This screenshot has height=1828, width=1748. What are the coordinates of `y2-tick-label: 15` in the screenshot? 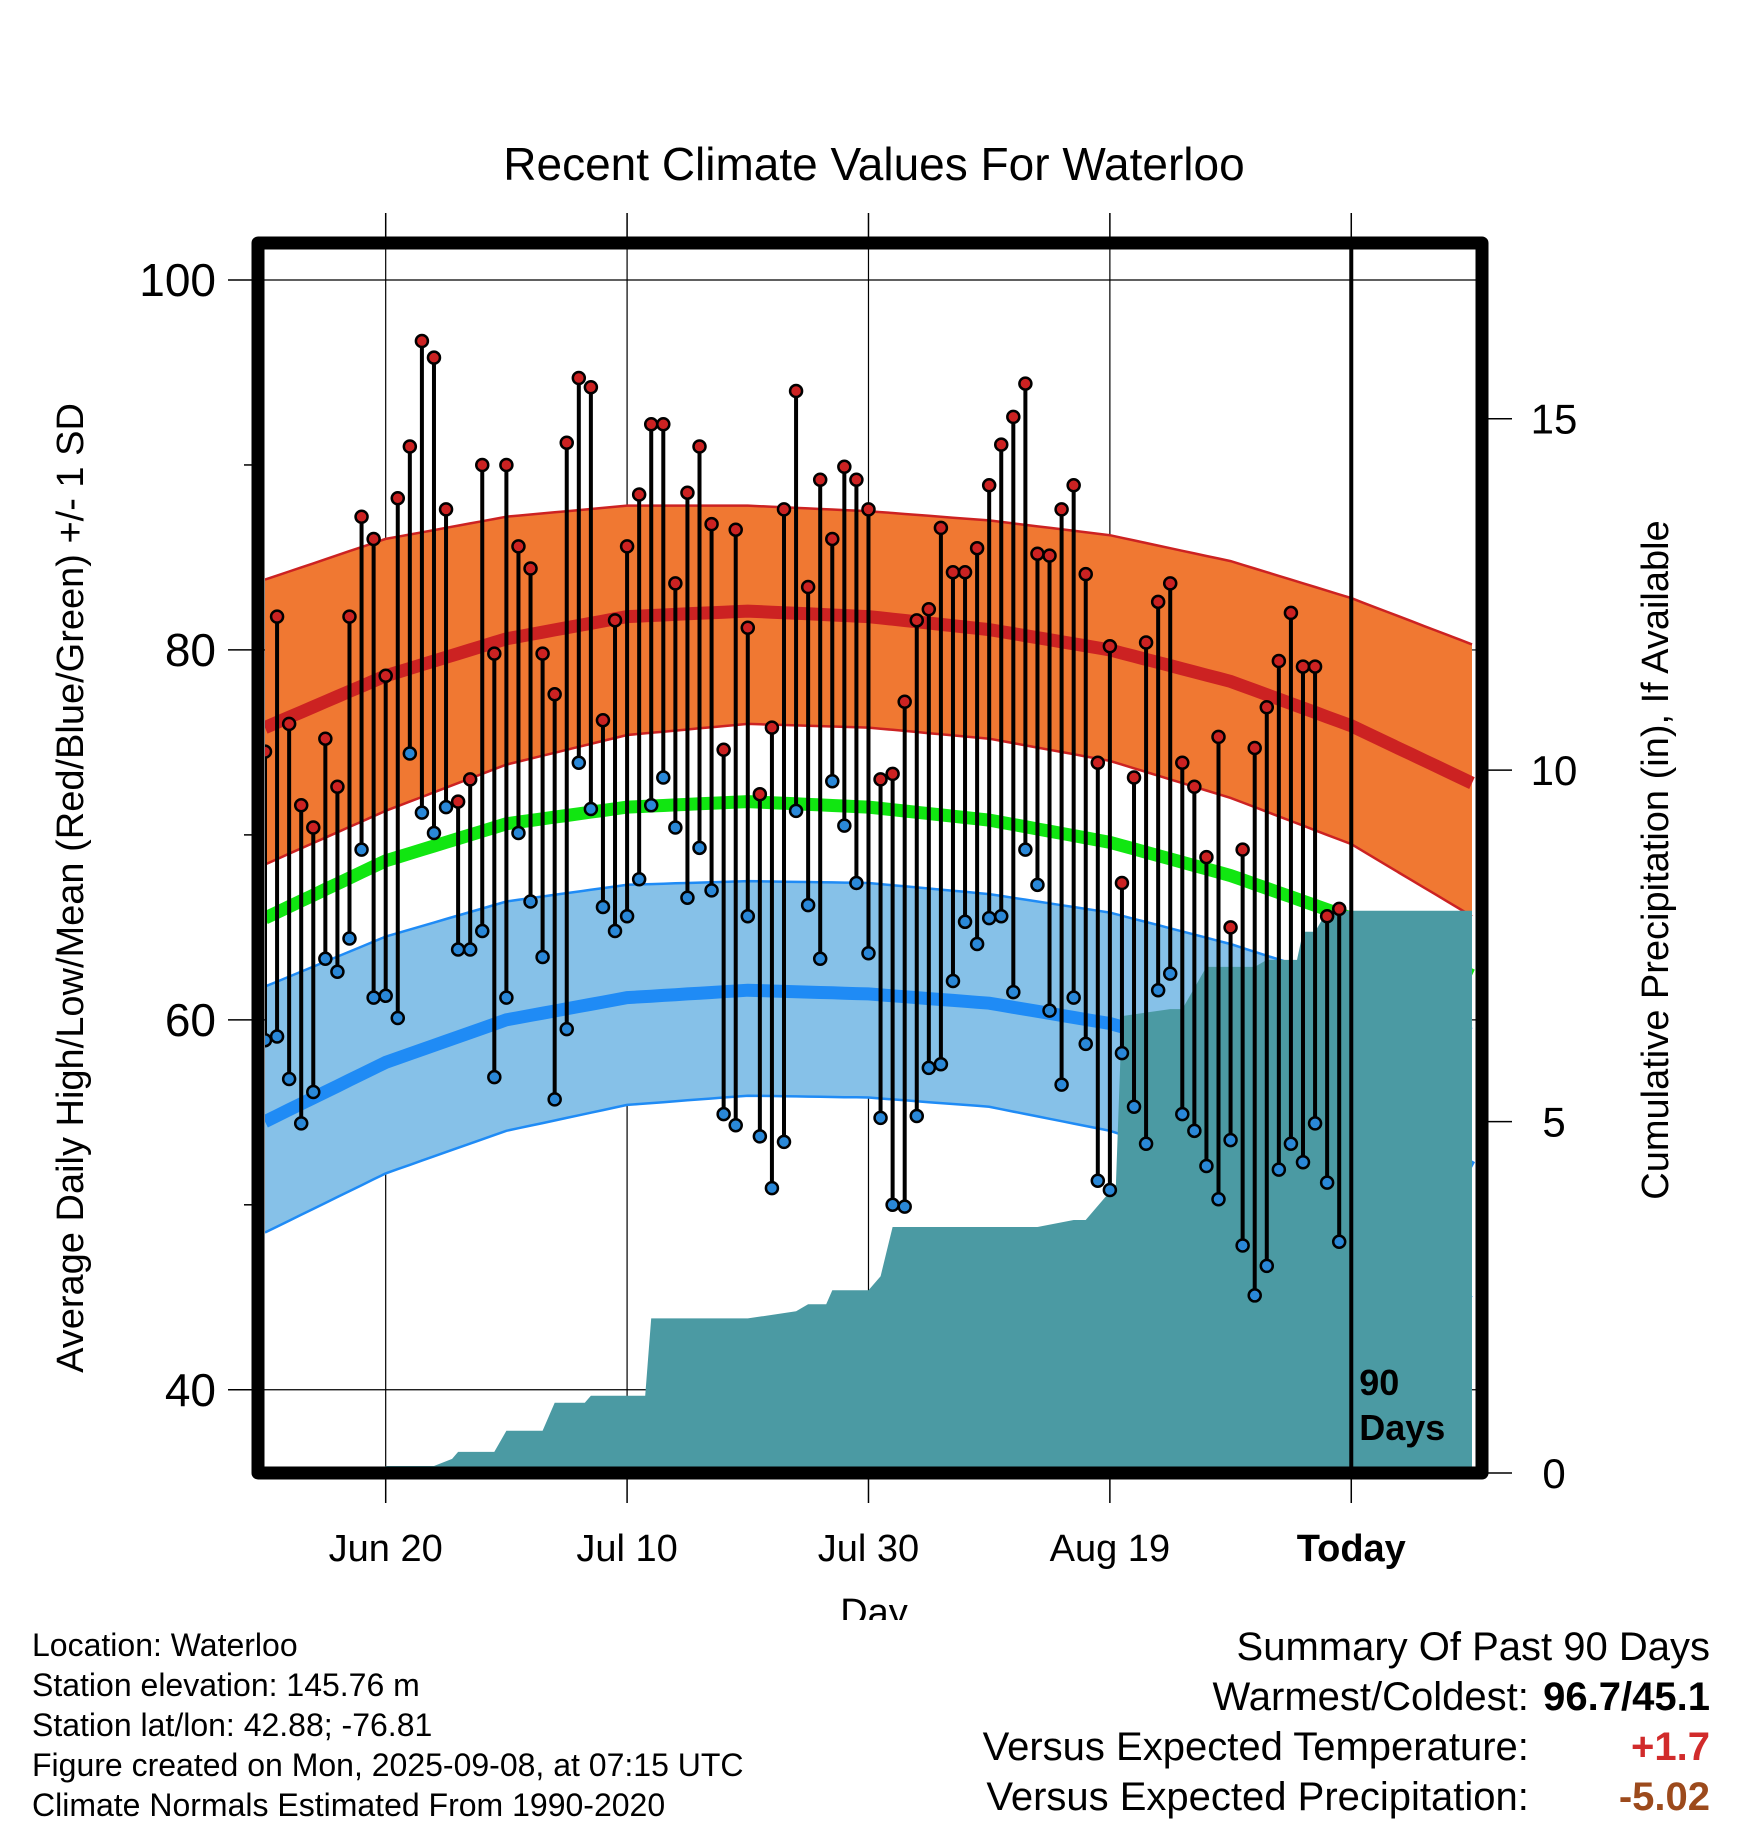 It's located at (1554, 419).